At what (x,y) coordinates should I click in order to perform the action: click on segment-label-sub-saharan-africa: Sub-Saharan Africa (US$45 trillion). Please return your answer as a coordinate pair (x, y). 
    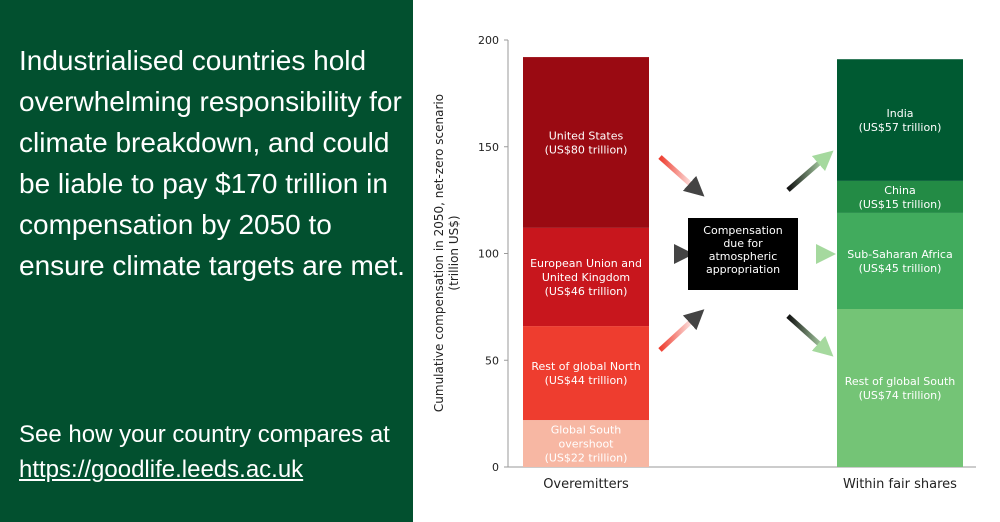
    Looking at the image, I should click on (899, 261).